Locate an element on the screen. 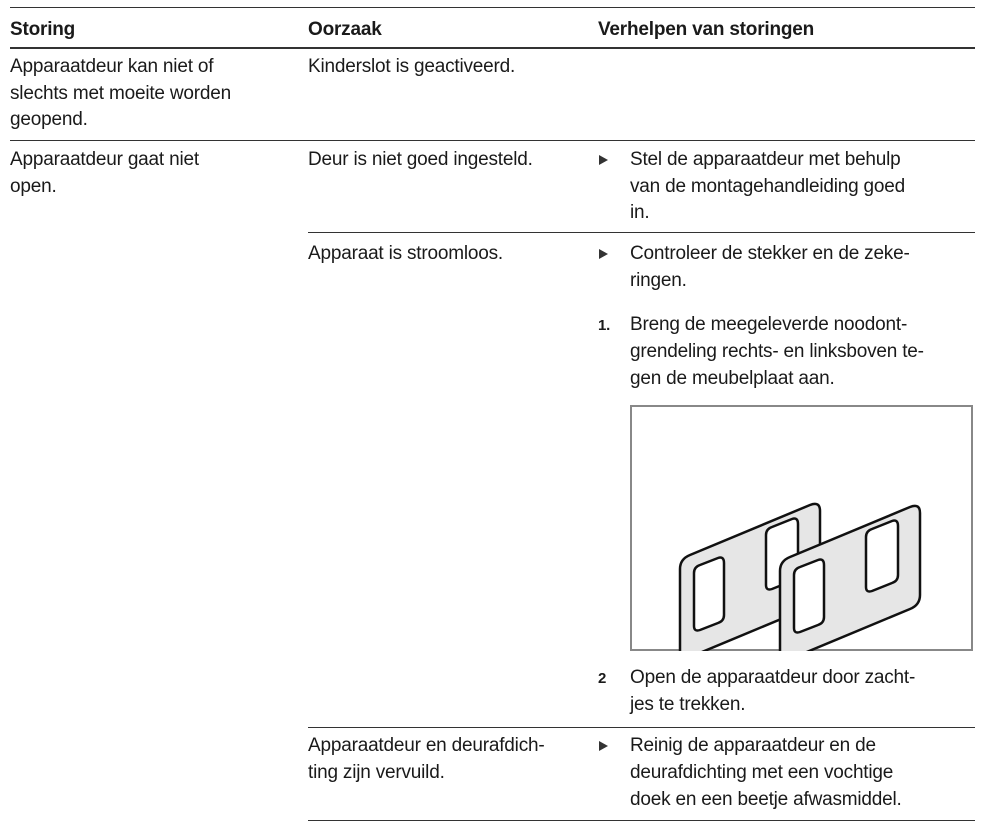 The width and height of the screenshot is (982, 823). cell-text: ringen. is located at coordinates (658, 280).